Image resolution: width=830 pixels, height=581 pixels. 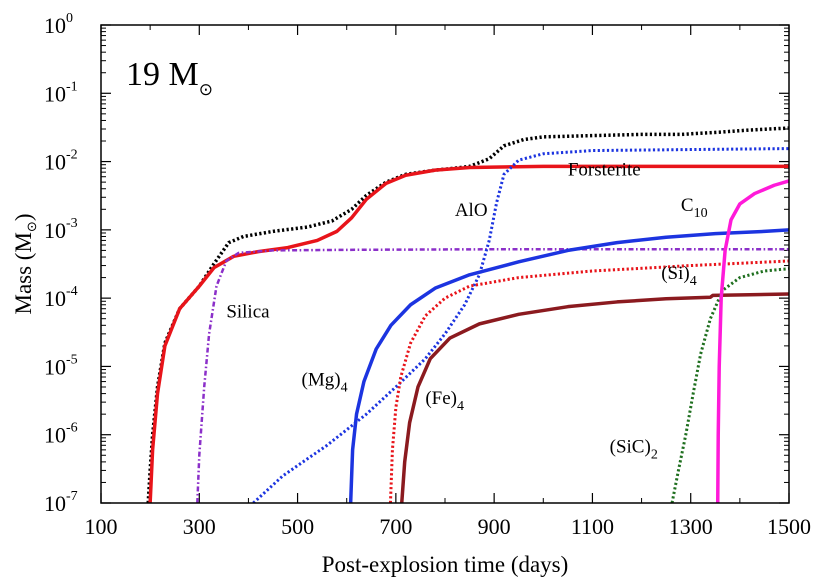 I want to click on annotation-c10: C10, so click(x=694, y=208).